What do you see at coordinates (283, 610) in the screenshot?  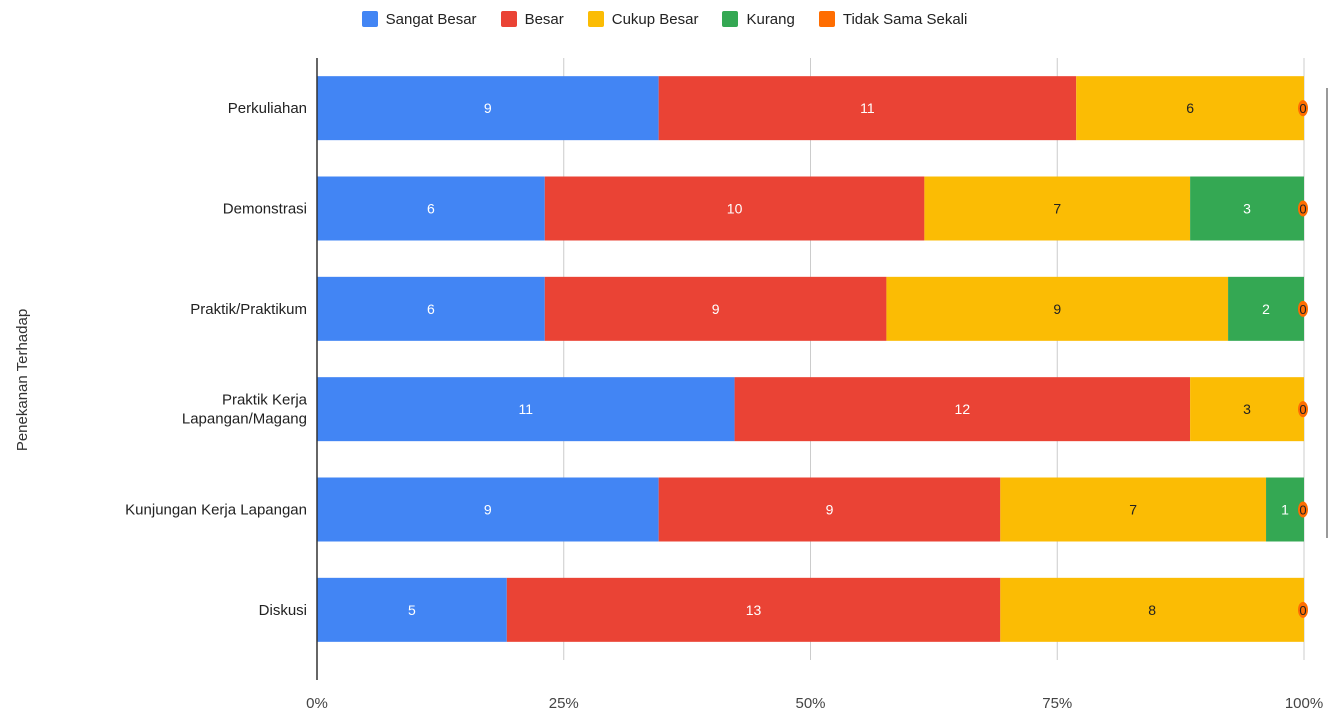 I see `category-label: Diskusi` at bounding box center [283, 610].